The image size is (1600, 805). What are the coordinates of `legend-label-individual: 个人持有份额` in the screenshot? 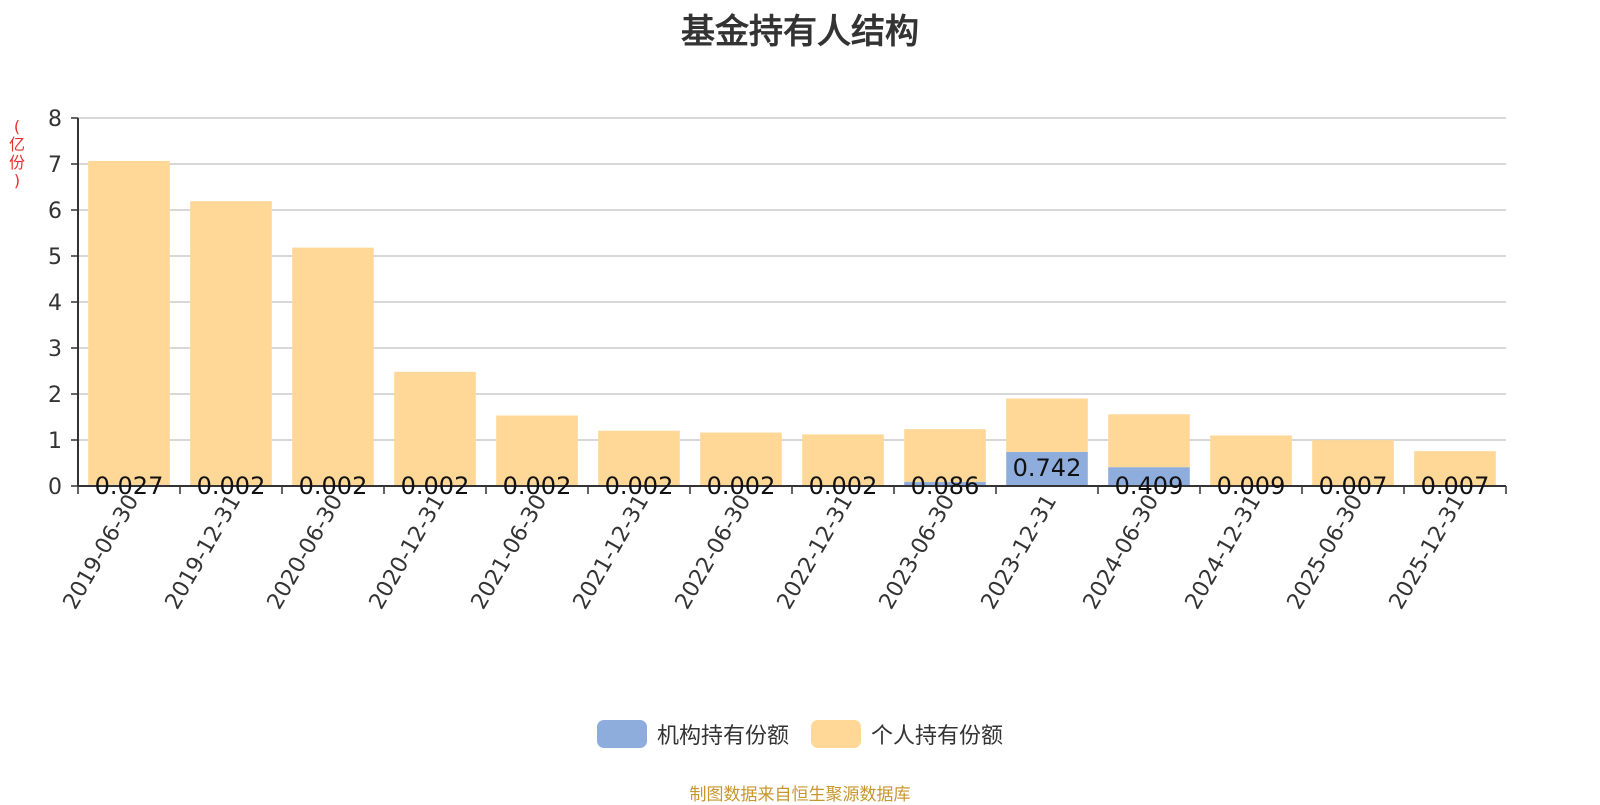 It's located at (937, 734).